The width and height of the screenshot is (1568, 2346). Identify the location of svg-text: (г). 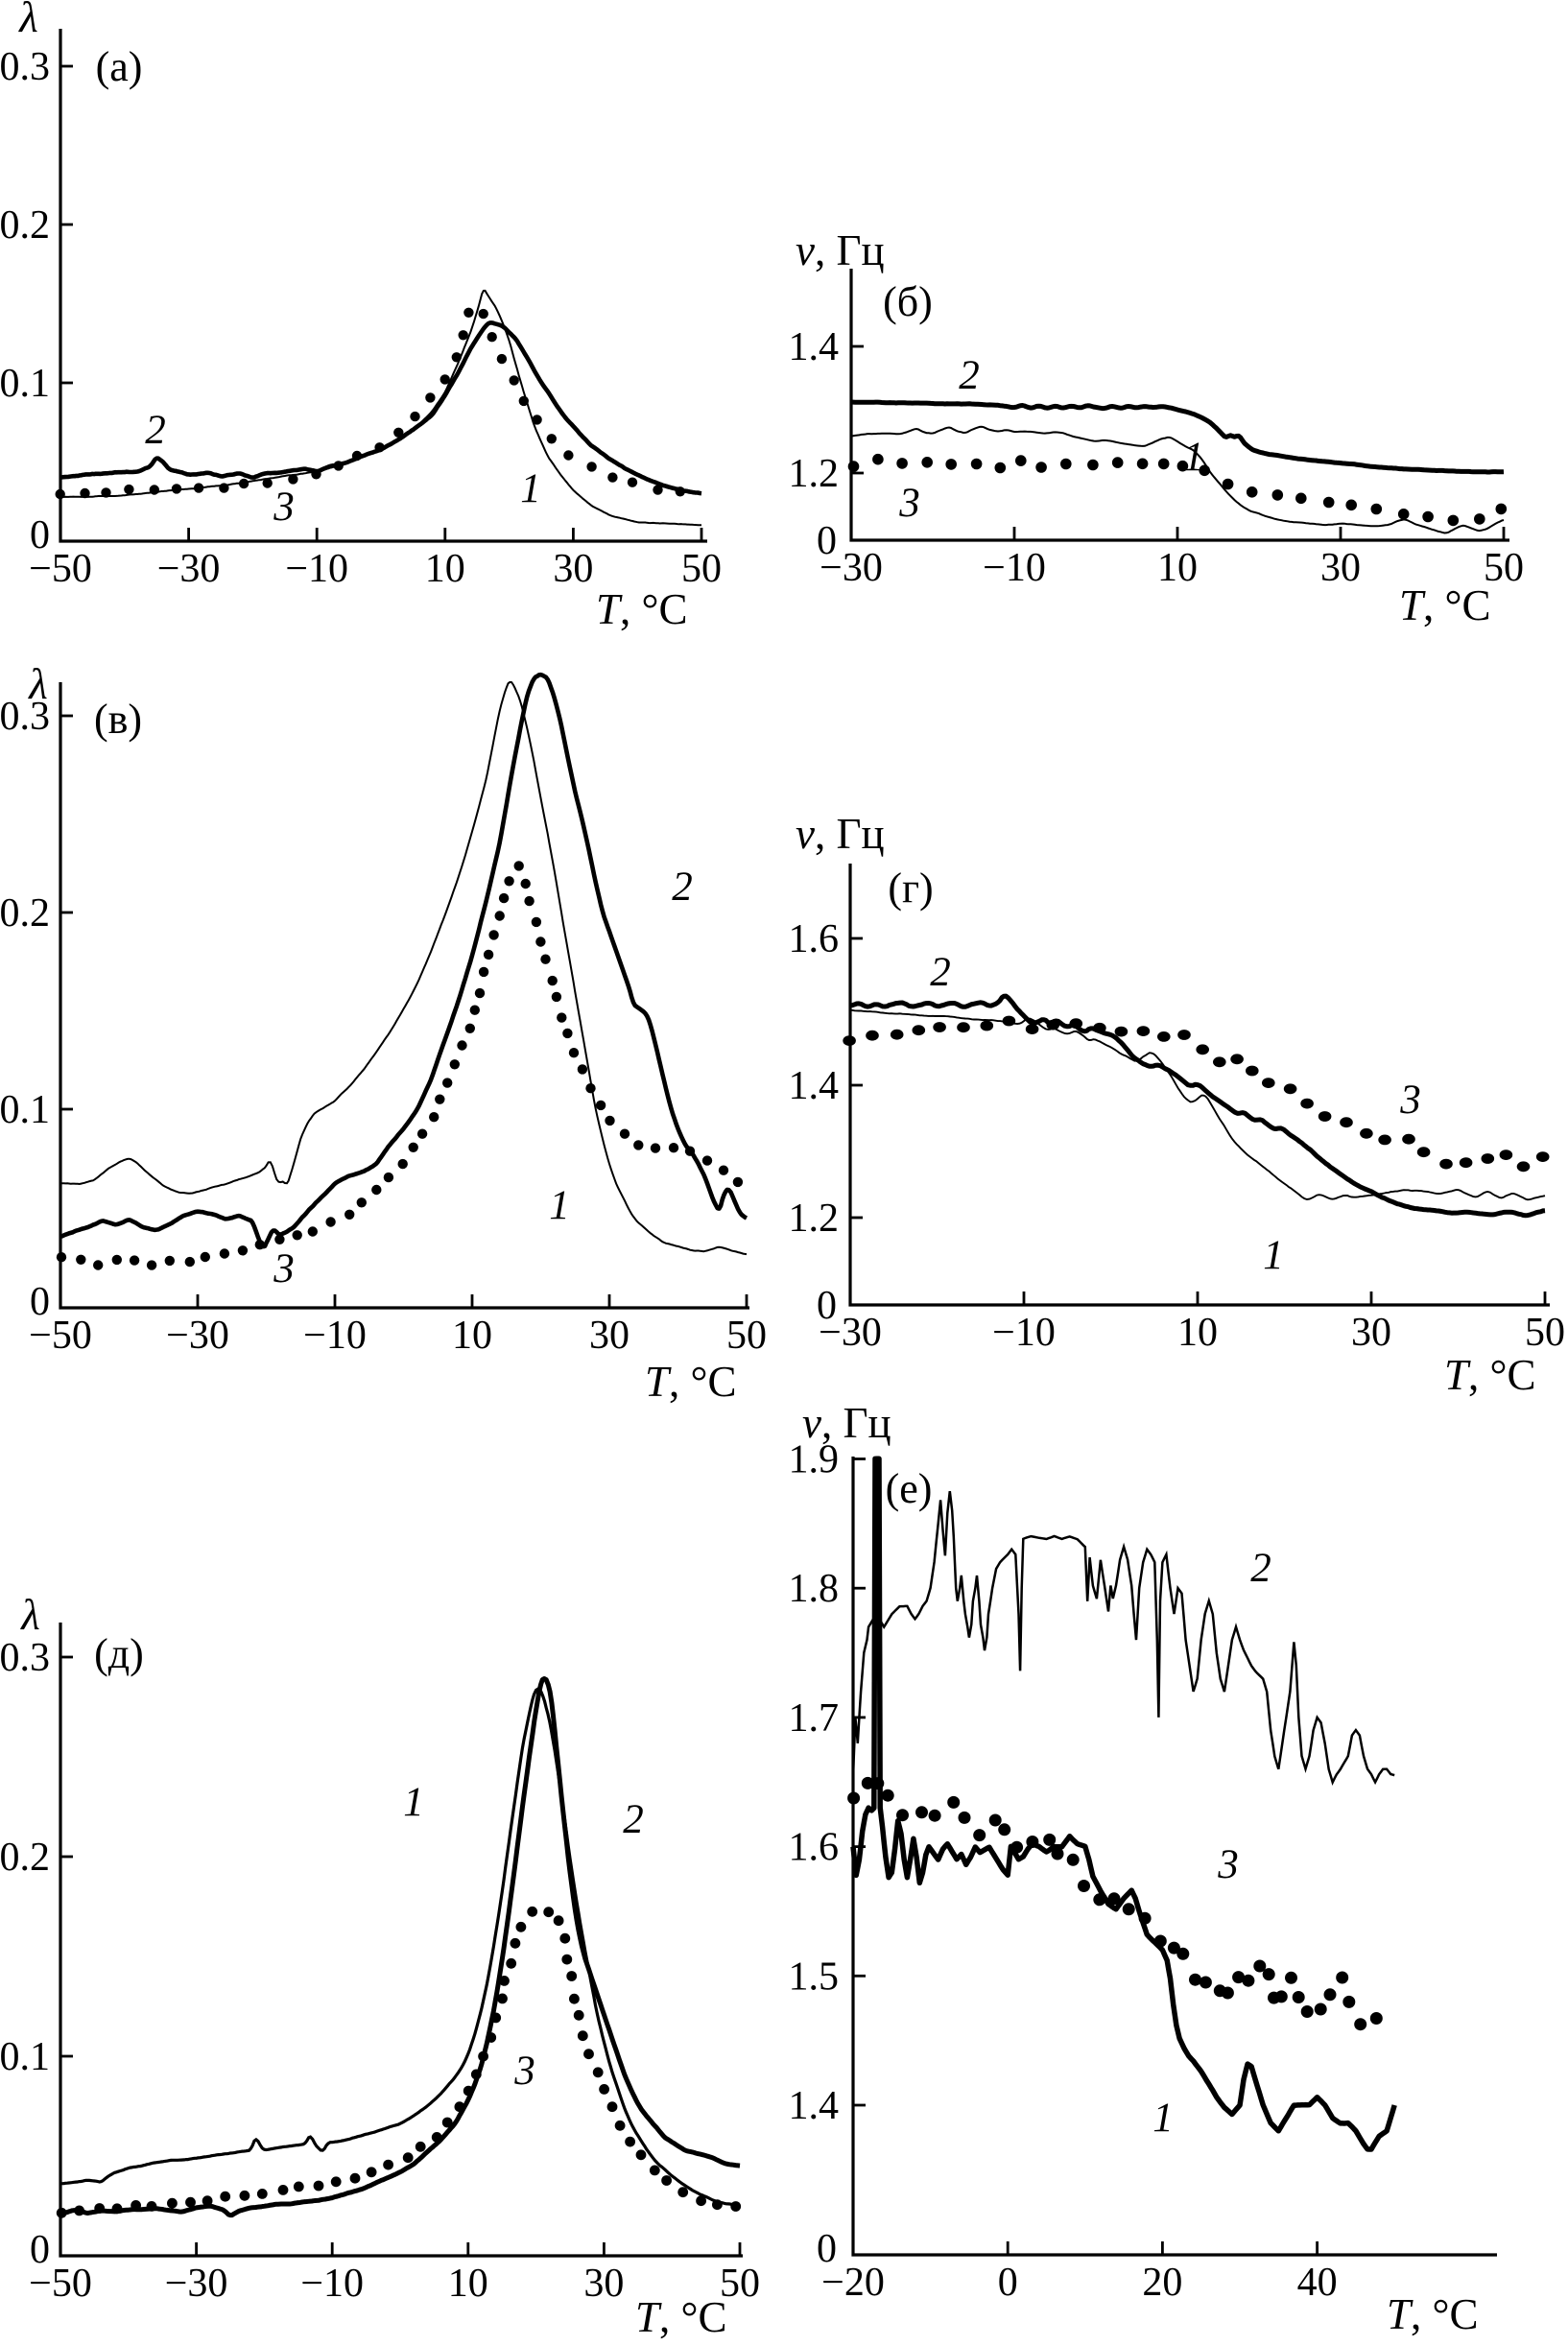
(910, 889).